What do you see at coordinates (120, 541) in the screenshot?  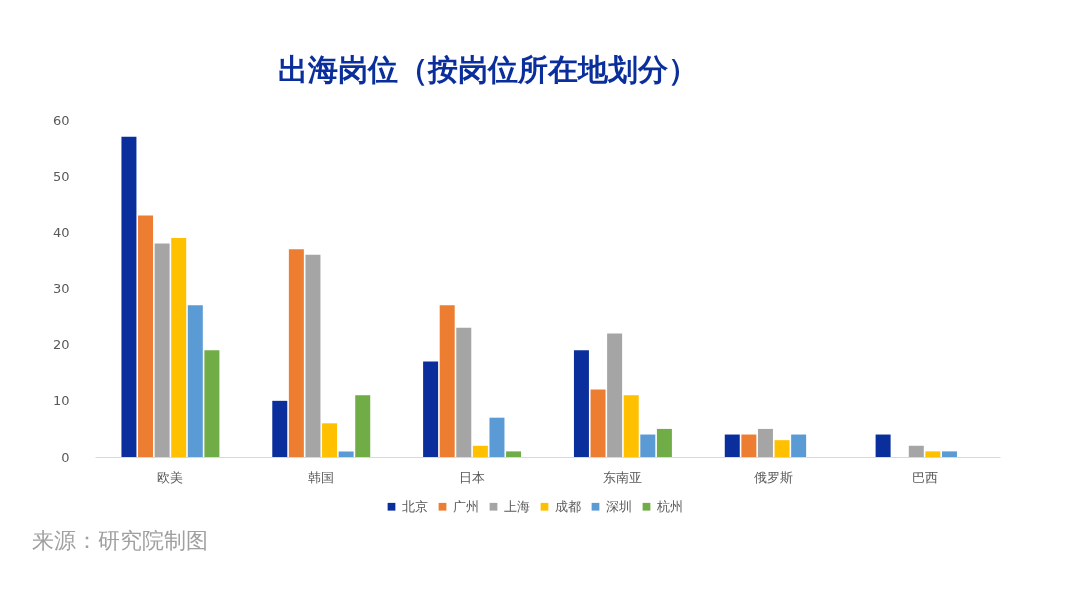 I see `source-note: 来源：研究院制图` at bounding box center [120, 541].